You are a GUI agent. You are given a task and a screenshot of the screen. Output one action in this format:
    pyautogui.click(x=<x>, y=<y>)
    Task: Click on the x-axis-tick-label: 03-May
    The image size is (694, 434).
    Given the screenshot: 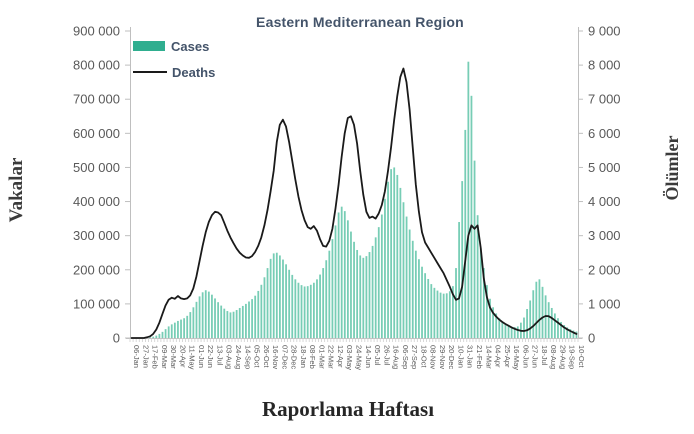 What is the action you would take?
    pyautogui.click(x=349, y=357)
    